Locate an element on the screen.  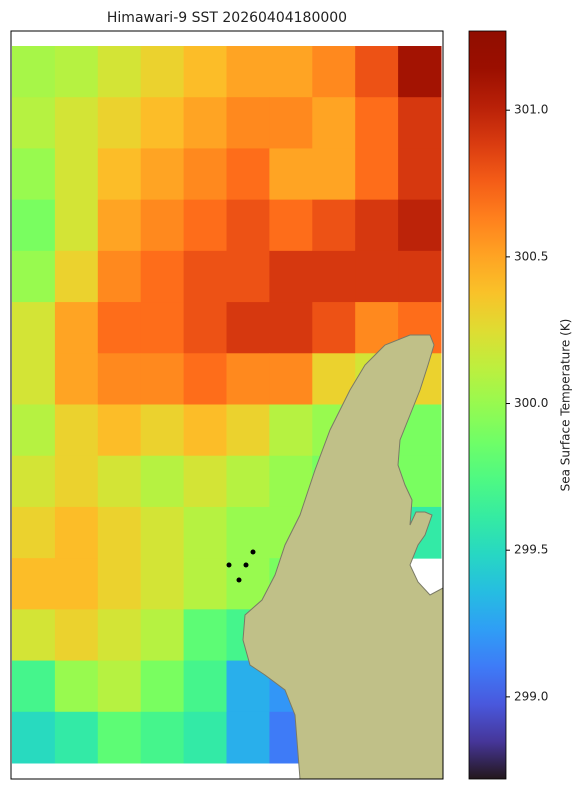
title: Himawari-9 SST 20260404180000 is located at coordinates (227, 18).